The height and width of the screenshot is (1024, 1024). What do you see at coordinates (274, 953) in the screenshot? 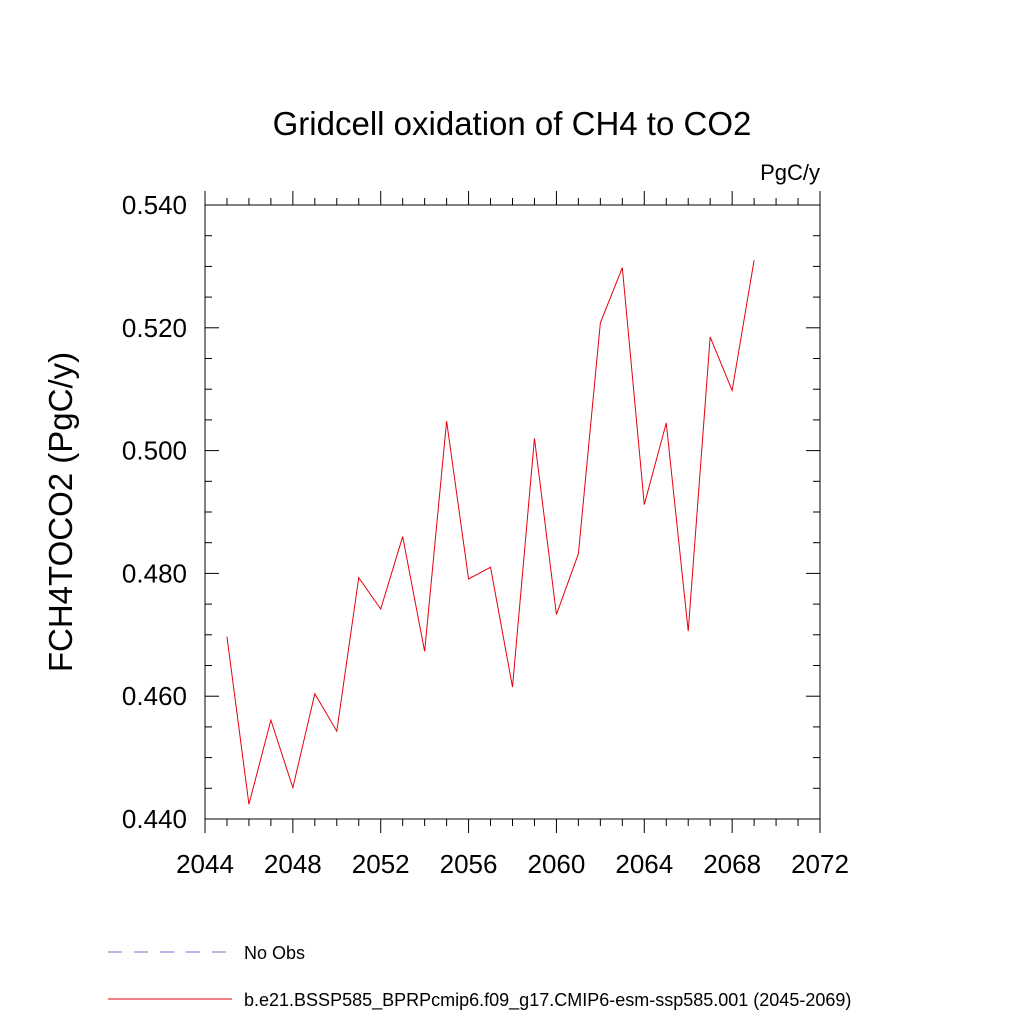
I see `legend-label: No Obs` at bounding box center [274, 953].